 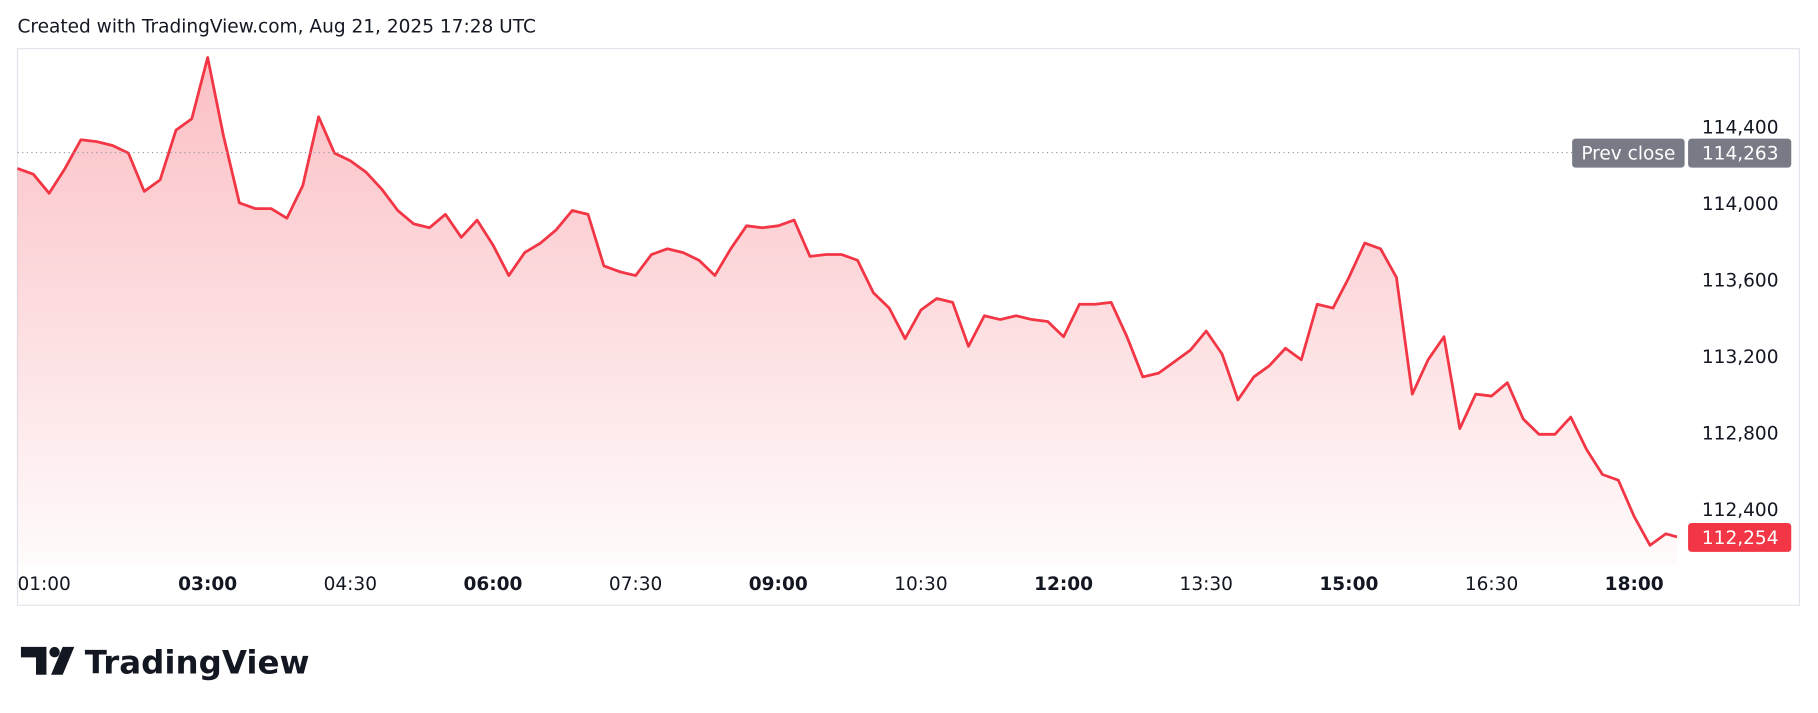 What do you see at coordinates (920, 584) in the screenshot?
I see `x-tick-label: 10:30` at bounding box center [920, 584].